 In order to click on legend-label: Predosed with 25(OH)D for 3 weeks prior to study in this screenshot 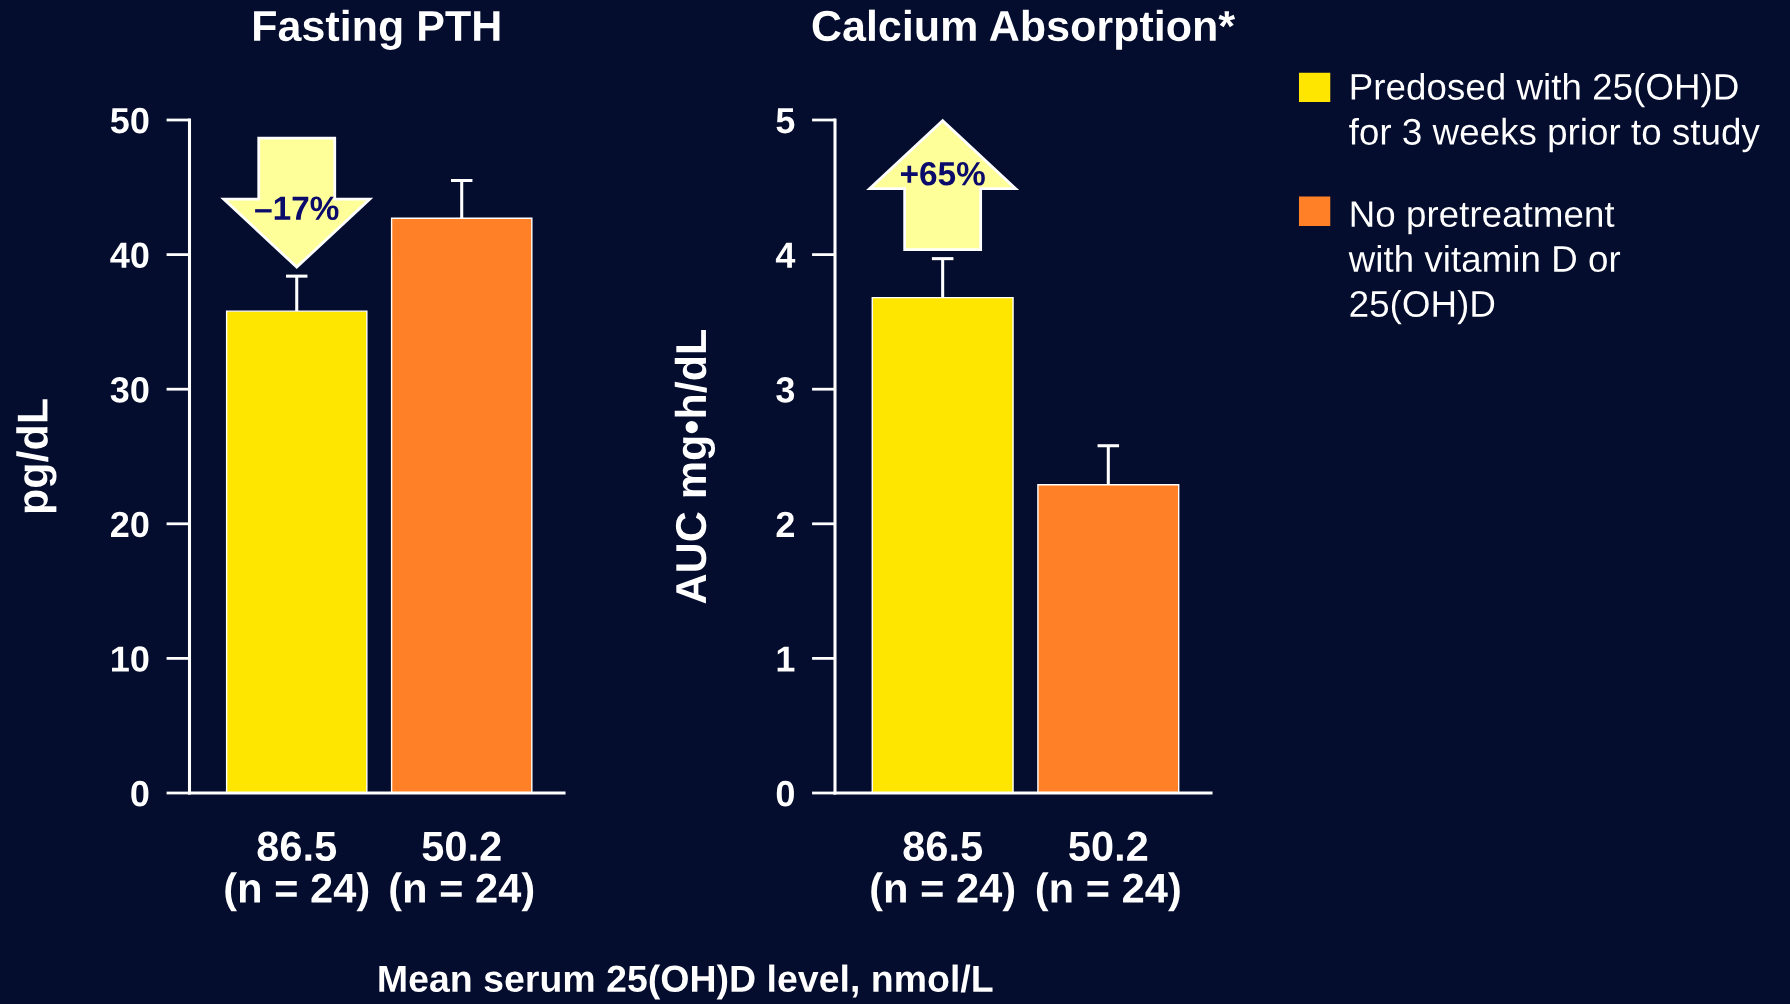, I will do `click(1554, 112)`.